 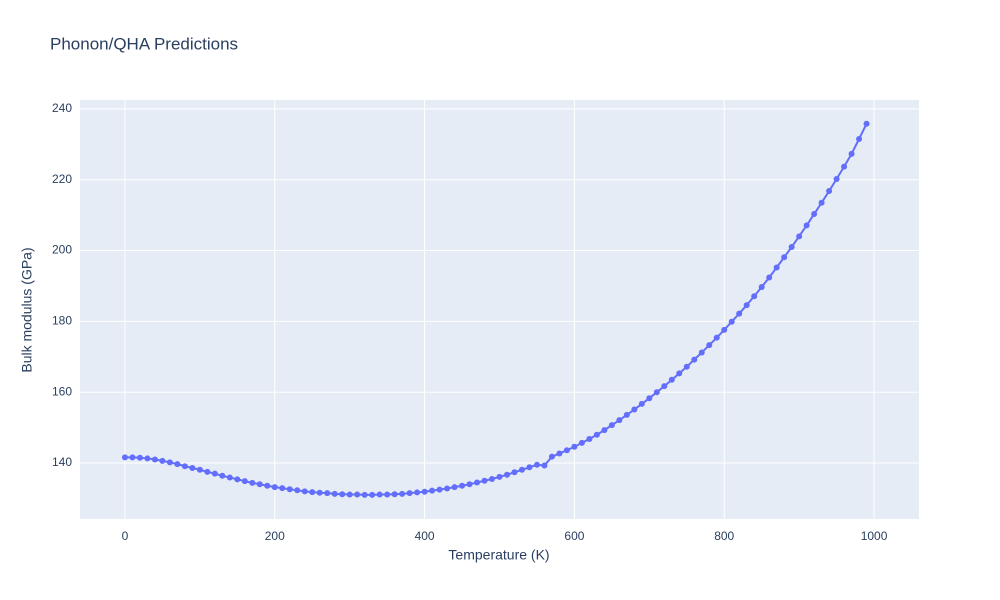 I want to click on y-tick-label: 240, so click(x=62, y=108).